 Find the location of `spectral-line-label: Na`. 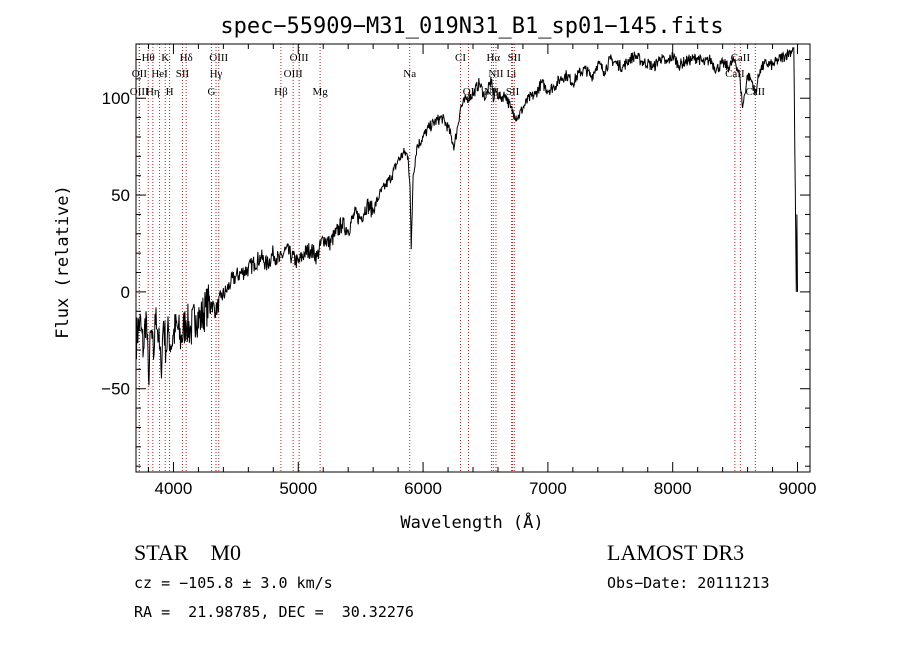

spectral-line-label: Na is located at coordinates (409, 74).